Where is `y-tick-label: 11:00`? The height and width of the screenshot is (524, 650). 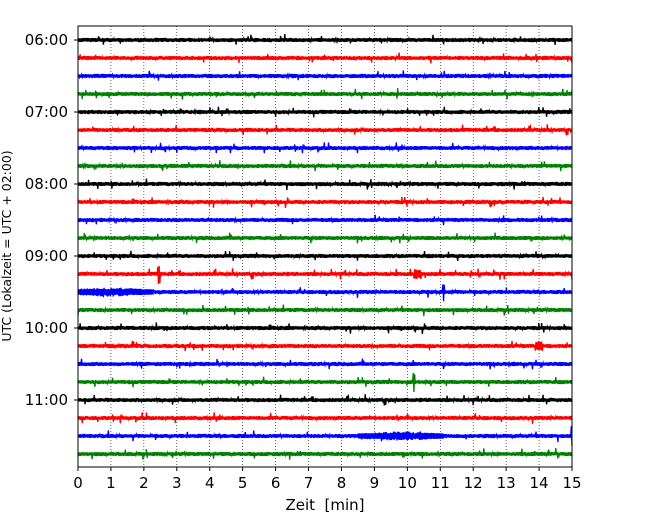 y-tick-label: 11:00 is located at coordinates (46, 400).